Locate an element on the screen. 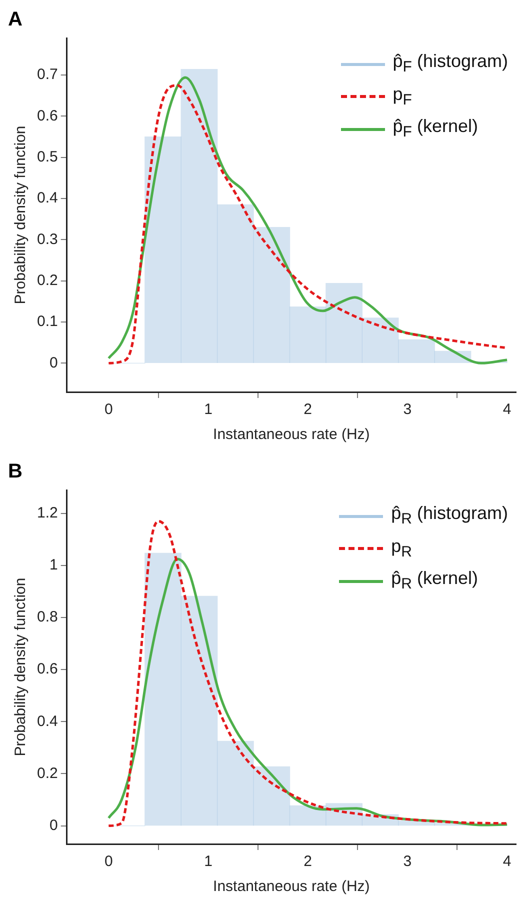 The image size is (532, 907). legend-label: p̂$_{R}$ (histogram) is located at coordinates (449, 516).